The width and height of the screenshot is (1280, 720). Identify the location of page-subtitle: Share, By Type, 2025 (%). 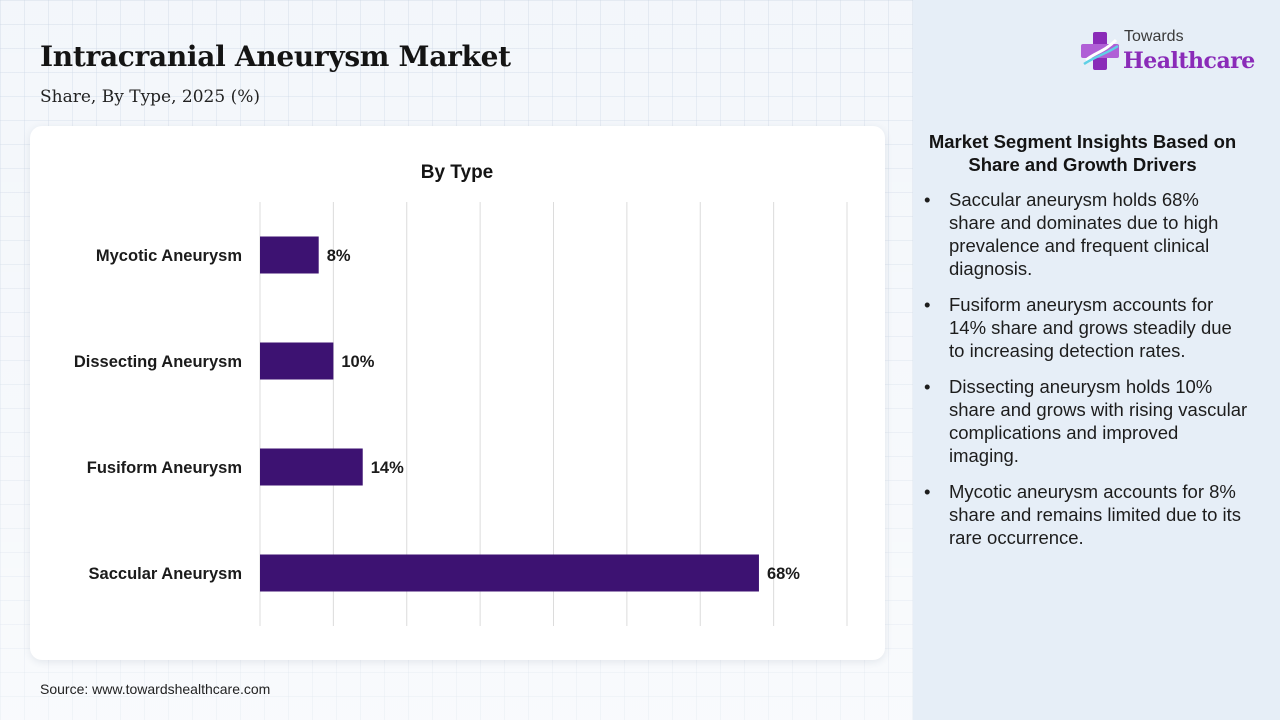
(150, 97).